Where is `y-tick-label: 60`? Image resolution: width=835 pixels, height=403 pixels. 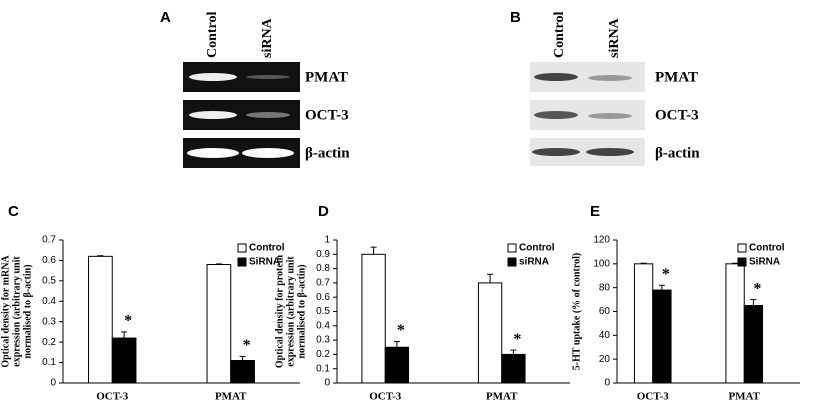 y-tick-label: 60 is located at coordinates (605, 311).